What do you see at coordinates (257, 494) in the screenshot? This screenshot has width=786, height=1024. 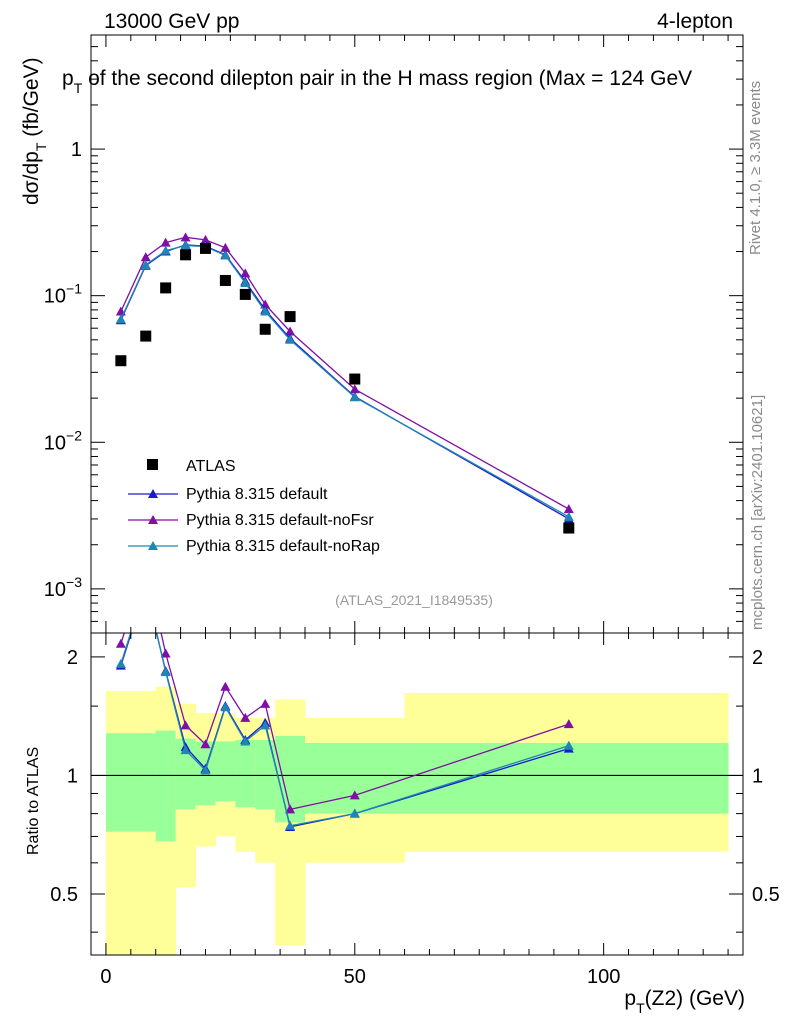 I see `legend-default-label: Pythia 8.315 default` at bounding box center [257, 494].